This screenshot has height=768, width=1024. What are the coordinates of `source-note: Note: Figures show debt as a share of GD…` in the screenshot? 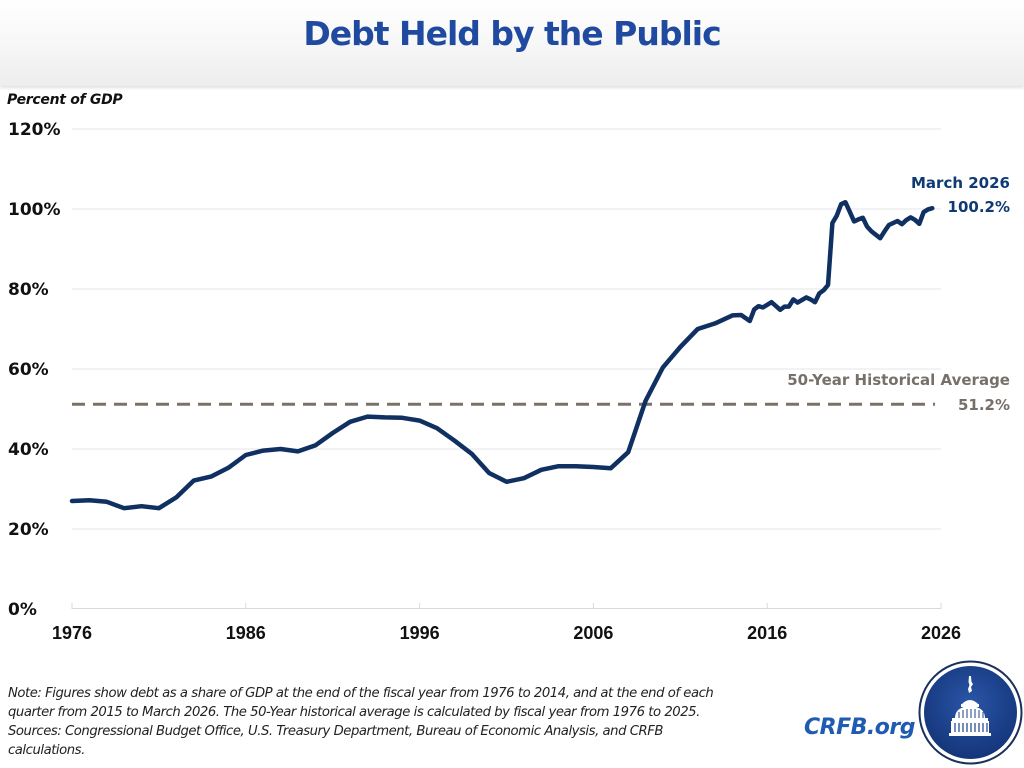 It's located at (403, 722).